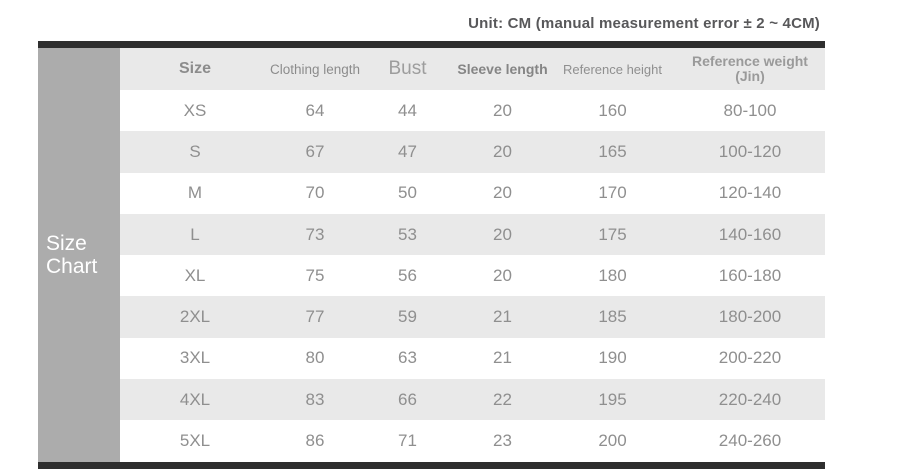 The height and width of the screenshot is (471, 903). What do you see at coordinates (750, 275) in the screenshot?
I see `cell-reference-weight: 160-180` at bounding box center [750, 275].